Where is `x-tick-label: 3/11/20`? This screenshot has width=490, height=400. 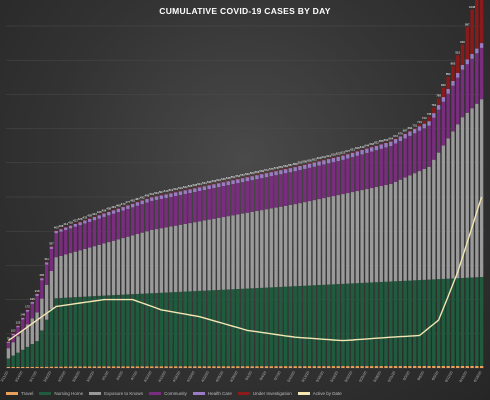
x-tick-label: 3/11/20 is located at coordinates (4, 377).